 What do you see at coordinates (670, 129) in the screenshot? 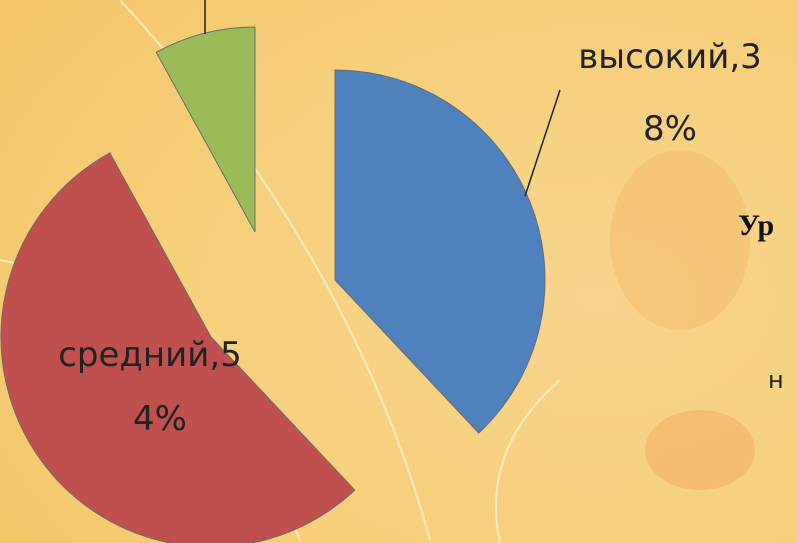
I see `data-label: 8%` at bounding box center [670, 129].